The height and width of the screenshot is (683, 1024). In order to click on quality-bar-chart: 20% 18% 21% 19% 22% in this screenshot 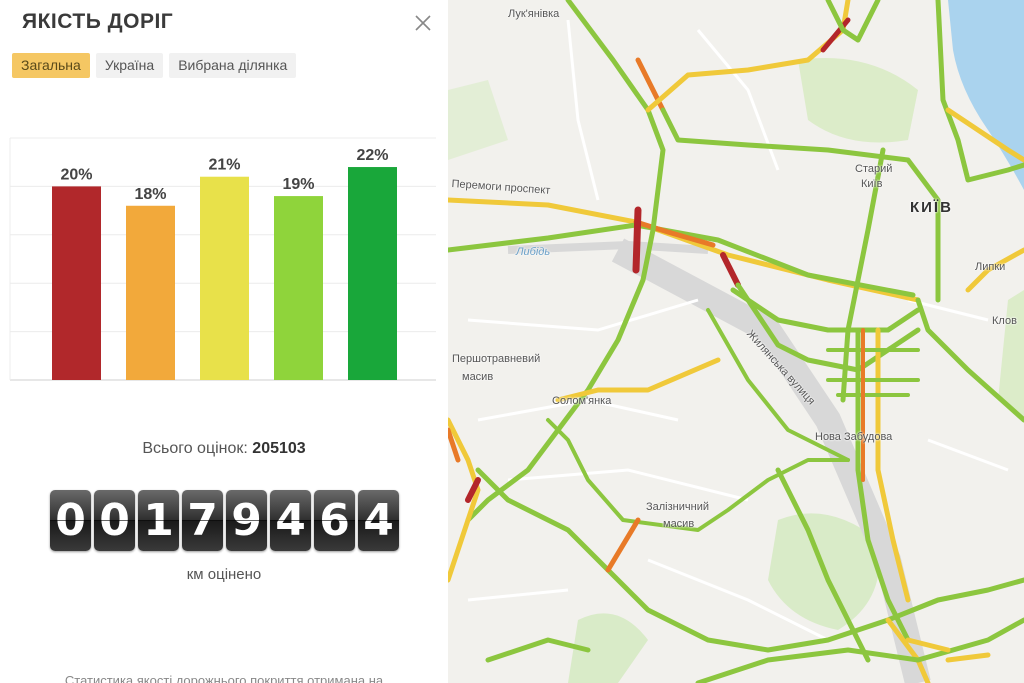, I will do `click(222, 259)`.